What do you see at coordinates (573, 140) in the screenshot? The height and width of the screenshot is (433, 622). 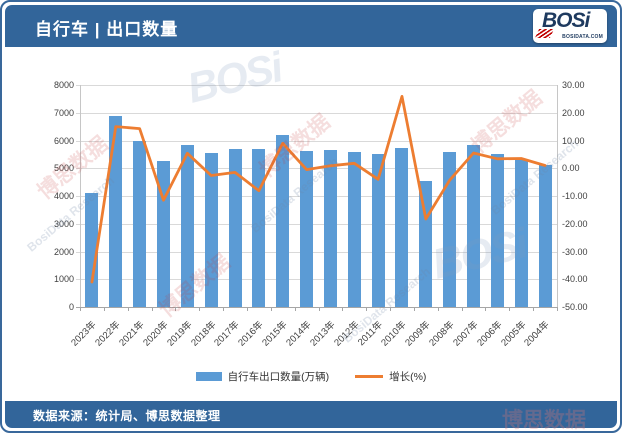 I see `y-axis-label-right: 10.00` at bounding box center [573, 140].